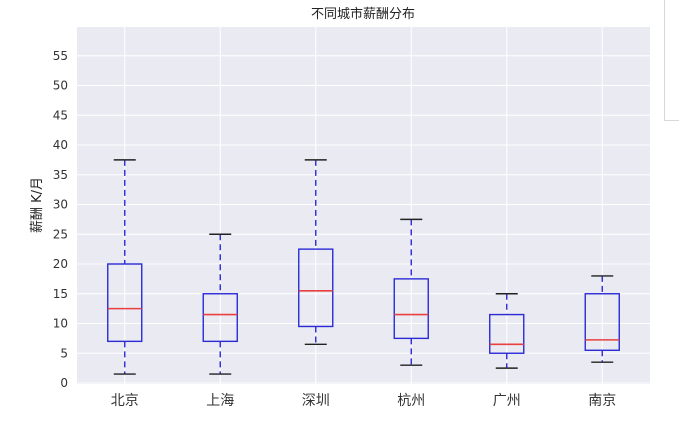 Image resolution: width=679 pixels, height=422 pixels. What do you see at coordinates (60, 219) in the screenshot?
I see `y-tick-labels: 0 5 10 15 20 25 30 35 40 45 50 55` at bounding box center [60, 219].